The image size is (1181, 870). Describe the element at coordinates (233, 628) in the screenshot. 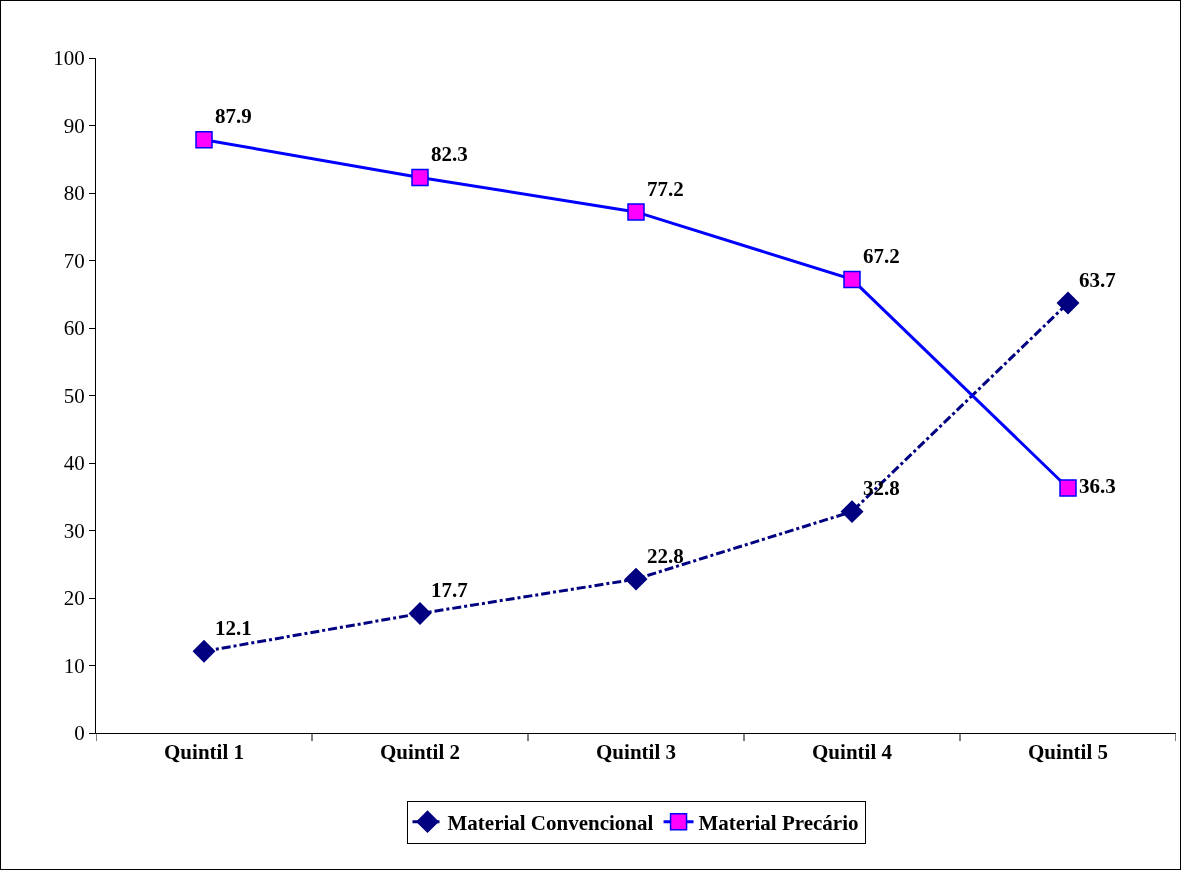

I see `data-label: 12.1` at that location.